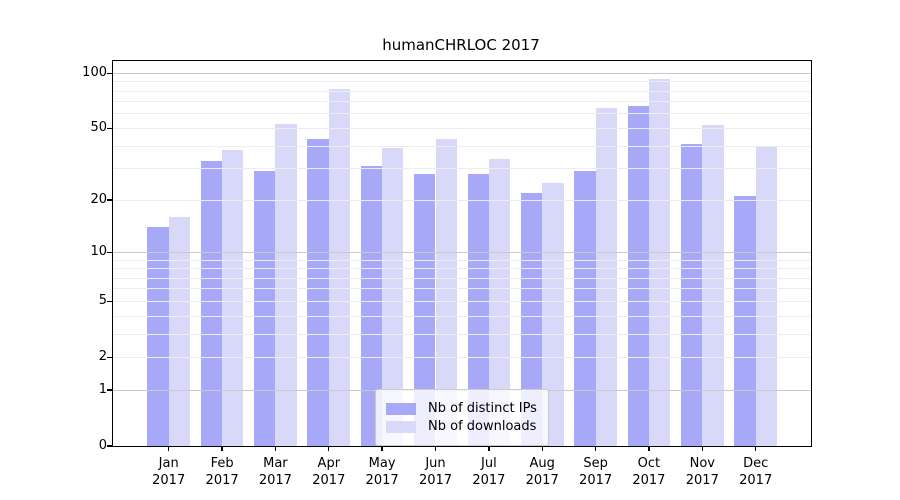 The width and height of the screenshot is (900, 500). I want to click on bar-aug-distinct-ips, so click(531, 319).